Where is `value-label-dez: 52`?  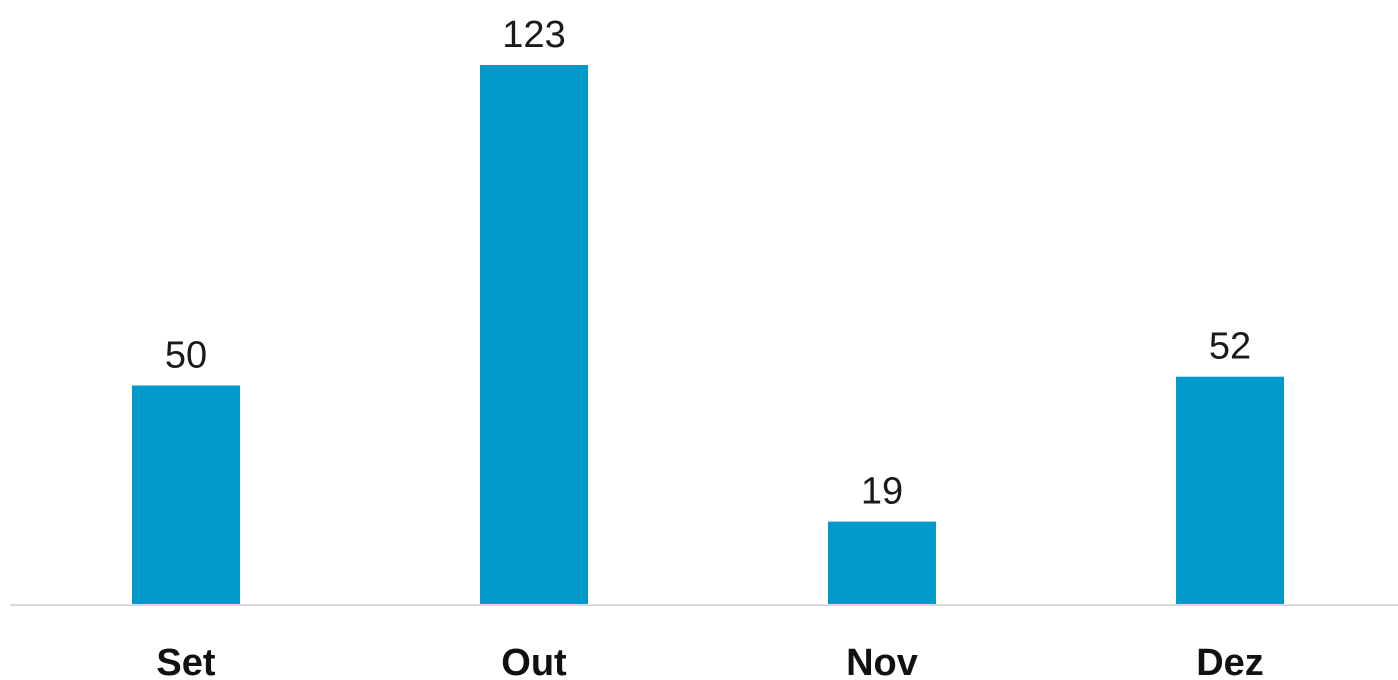 value-label-dez: 52 is located at coordinates (1230, 347).